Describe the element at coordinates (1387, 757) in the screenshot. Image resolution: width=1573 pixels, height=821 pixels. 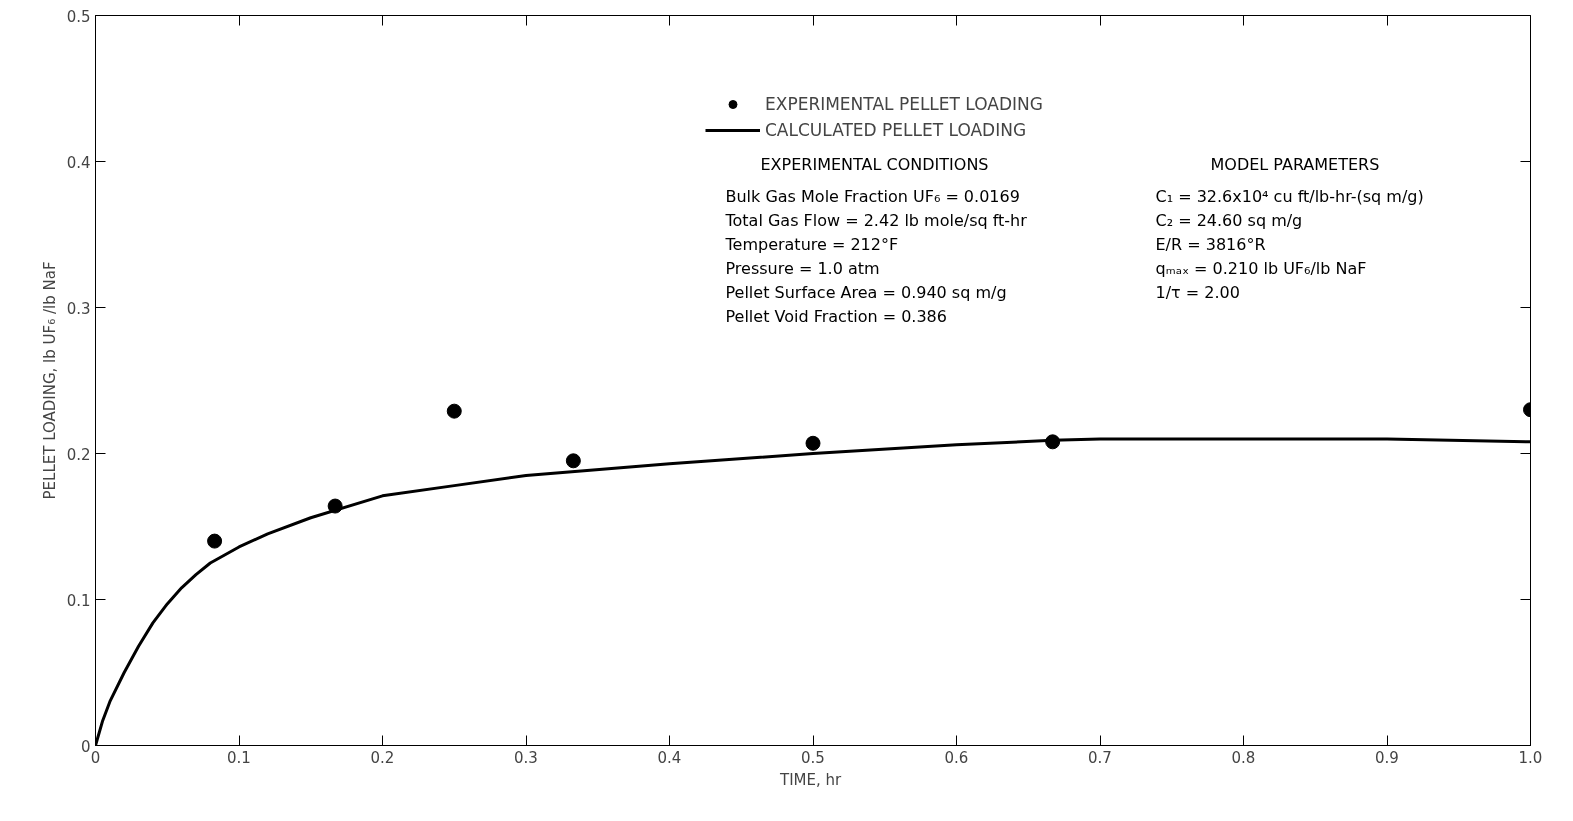
I see `x-tick-label: 0.9` at that location.